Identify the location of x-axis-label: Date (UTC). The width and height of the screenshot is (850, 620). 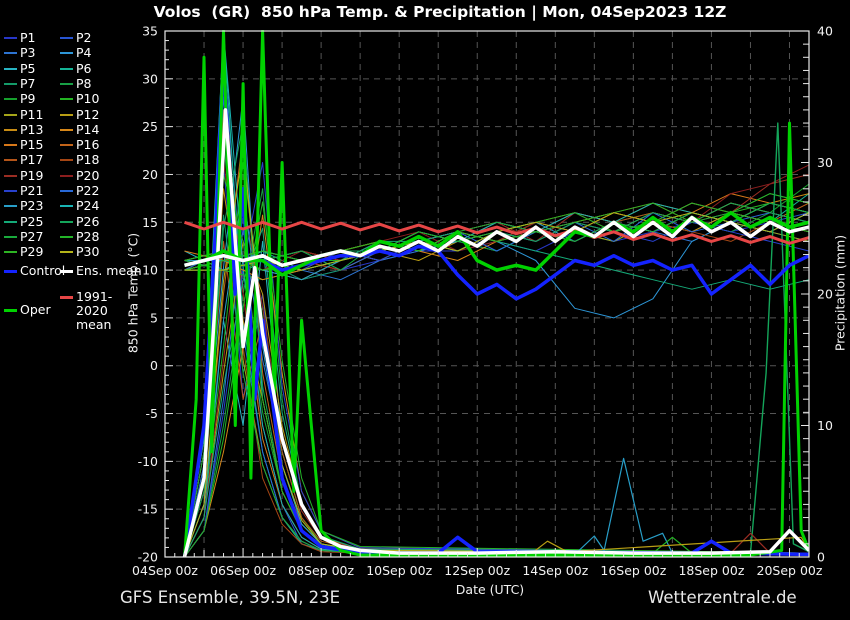
(490, 589).